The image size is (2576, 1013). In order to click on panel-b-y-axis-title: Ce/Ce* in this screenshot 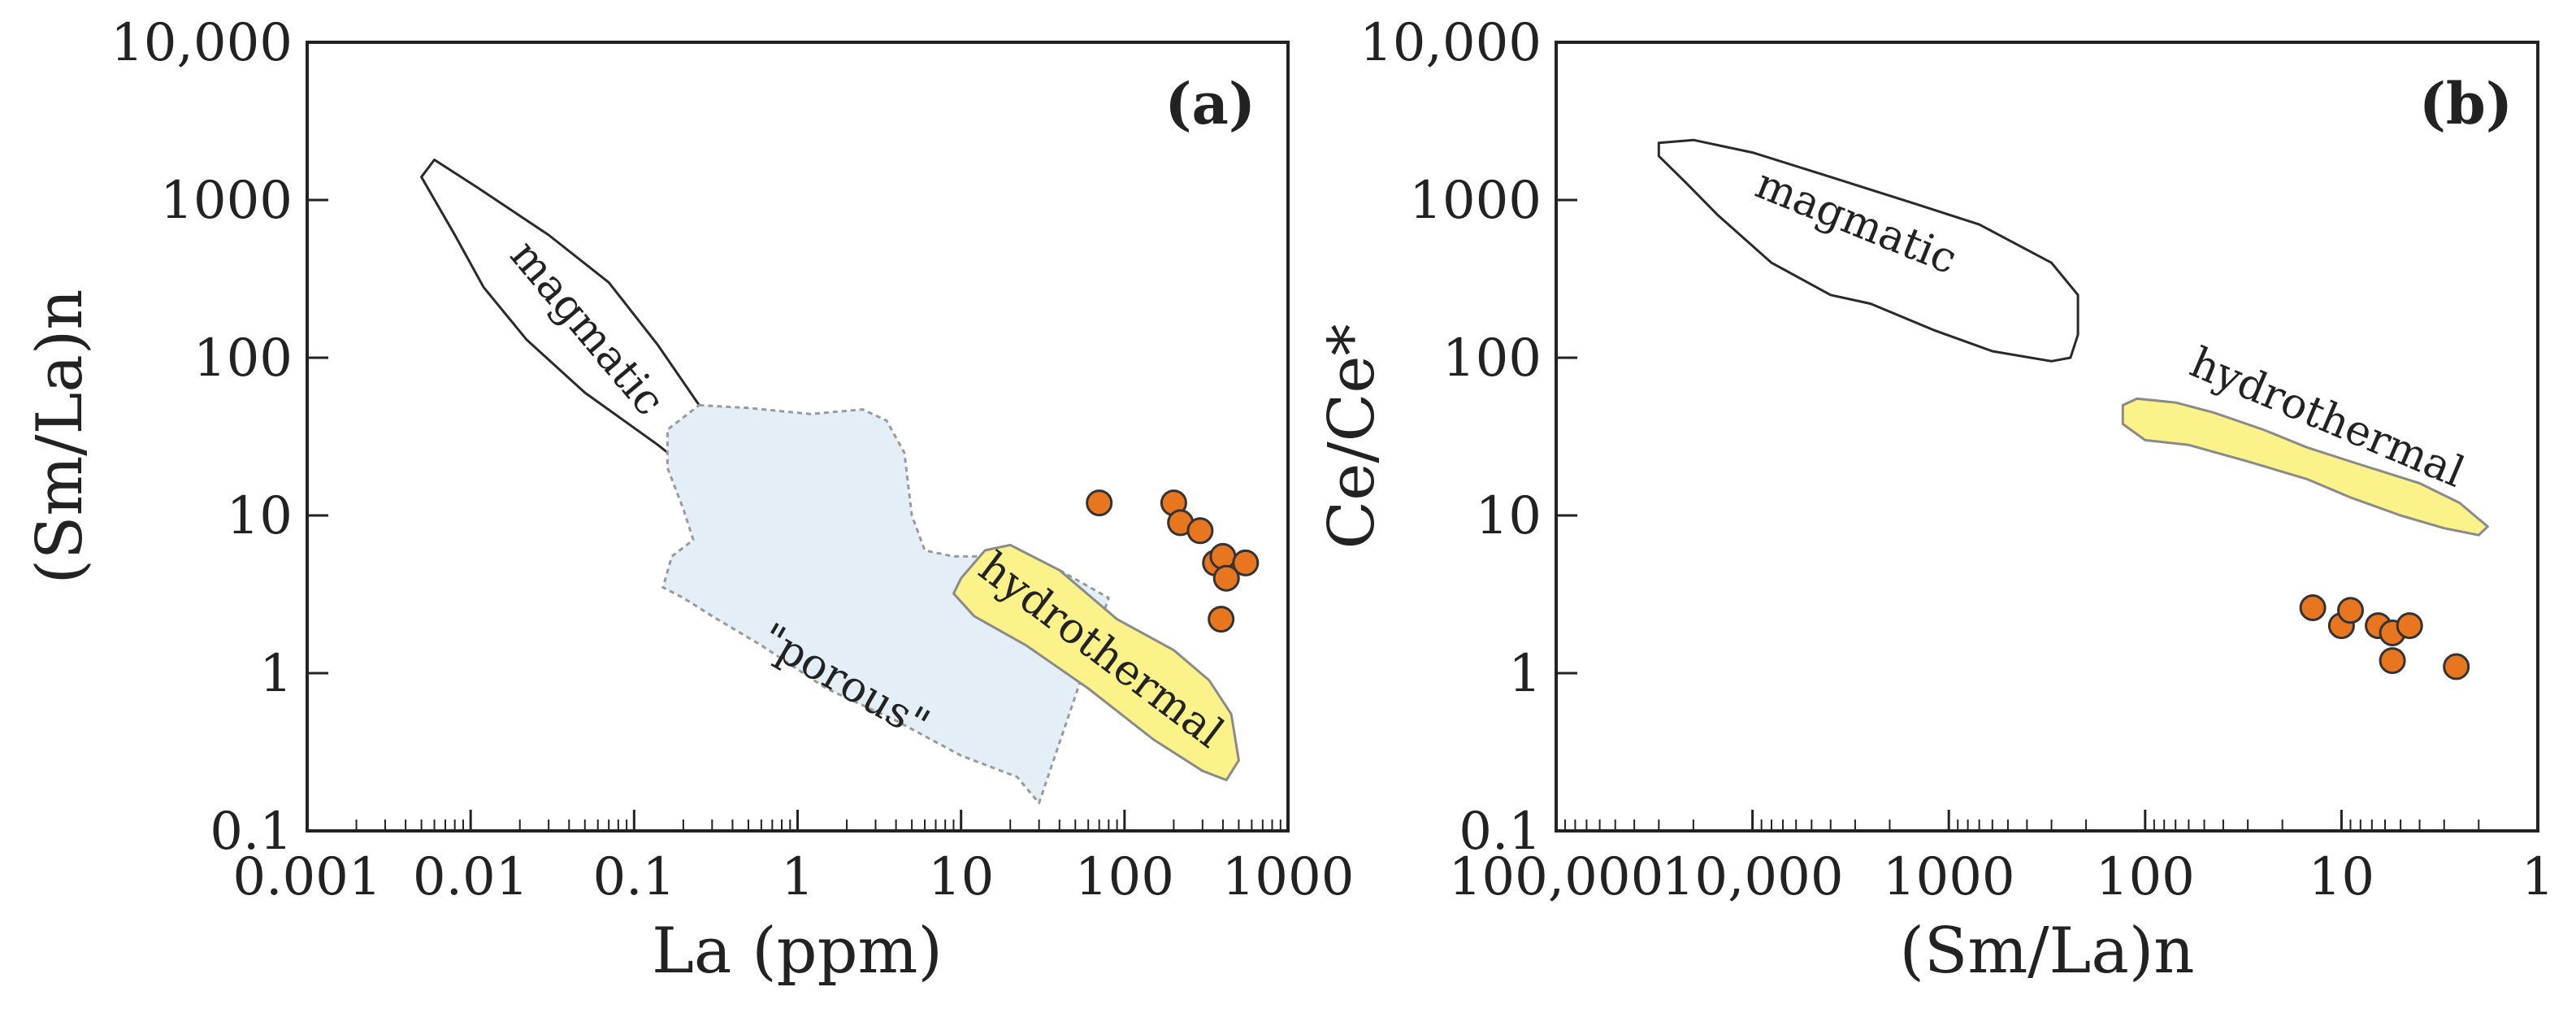, I will do `click(1353, 437)`.